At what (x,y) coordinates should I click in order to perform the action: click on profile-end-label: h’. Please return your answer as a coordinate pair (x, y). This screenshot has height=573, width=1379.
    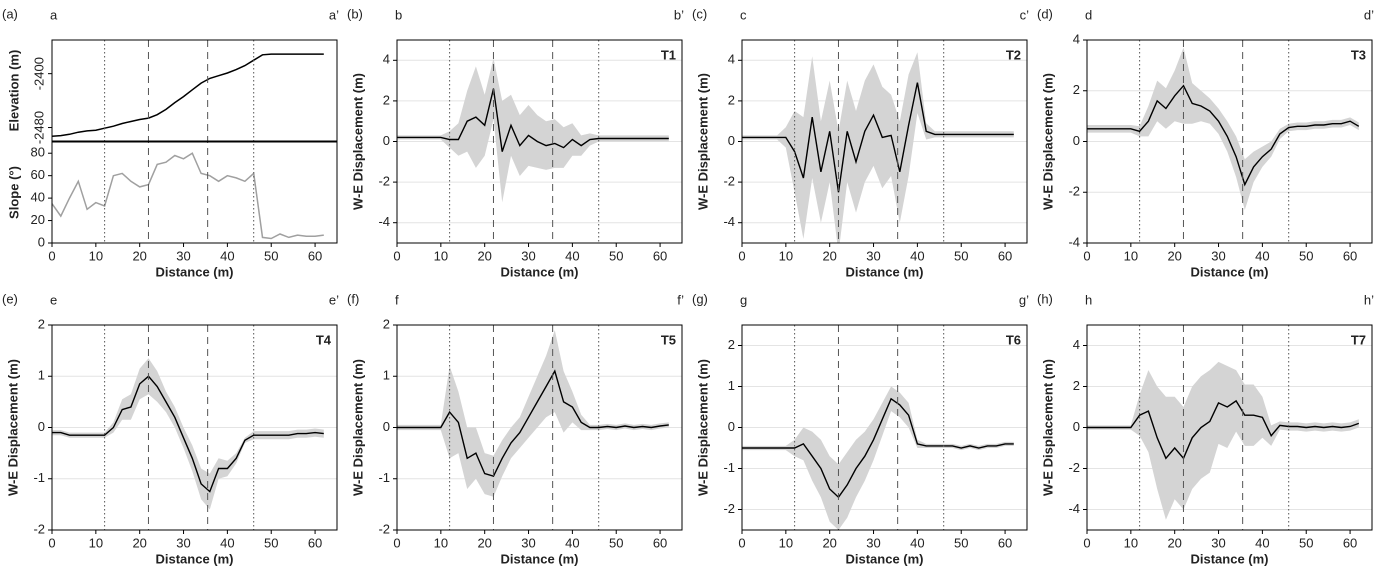
    Looking at the image, I should click on (1369, 299).